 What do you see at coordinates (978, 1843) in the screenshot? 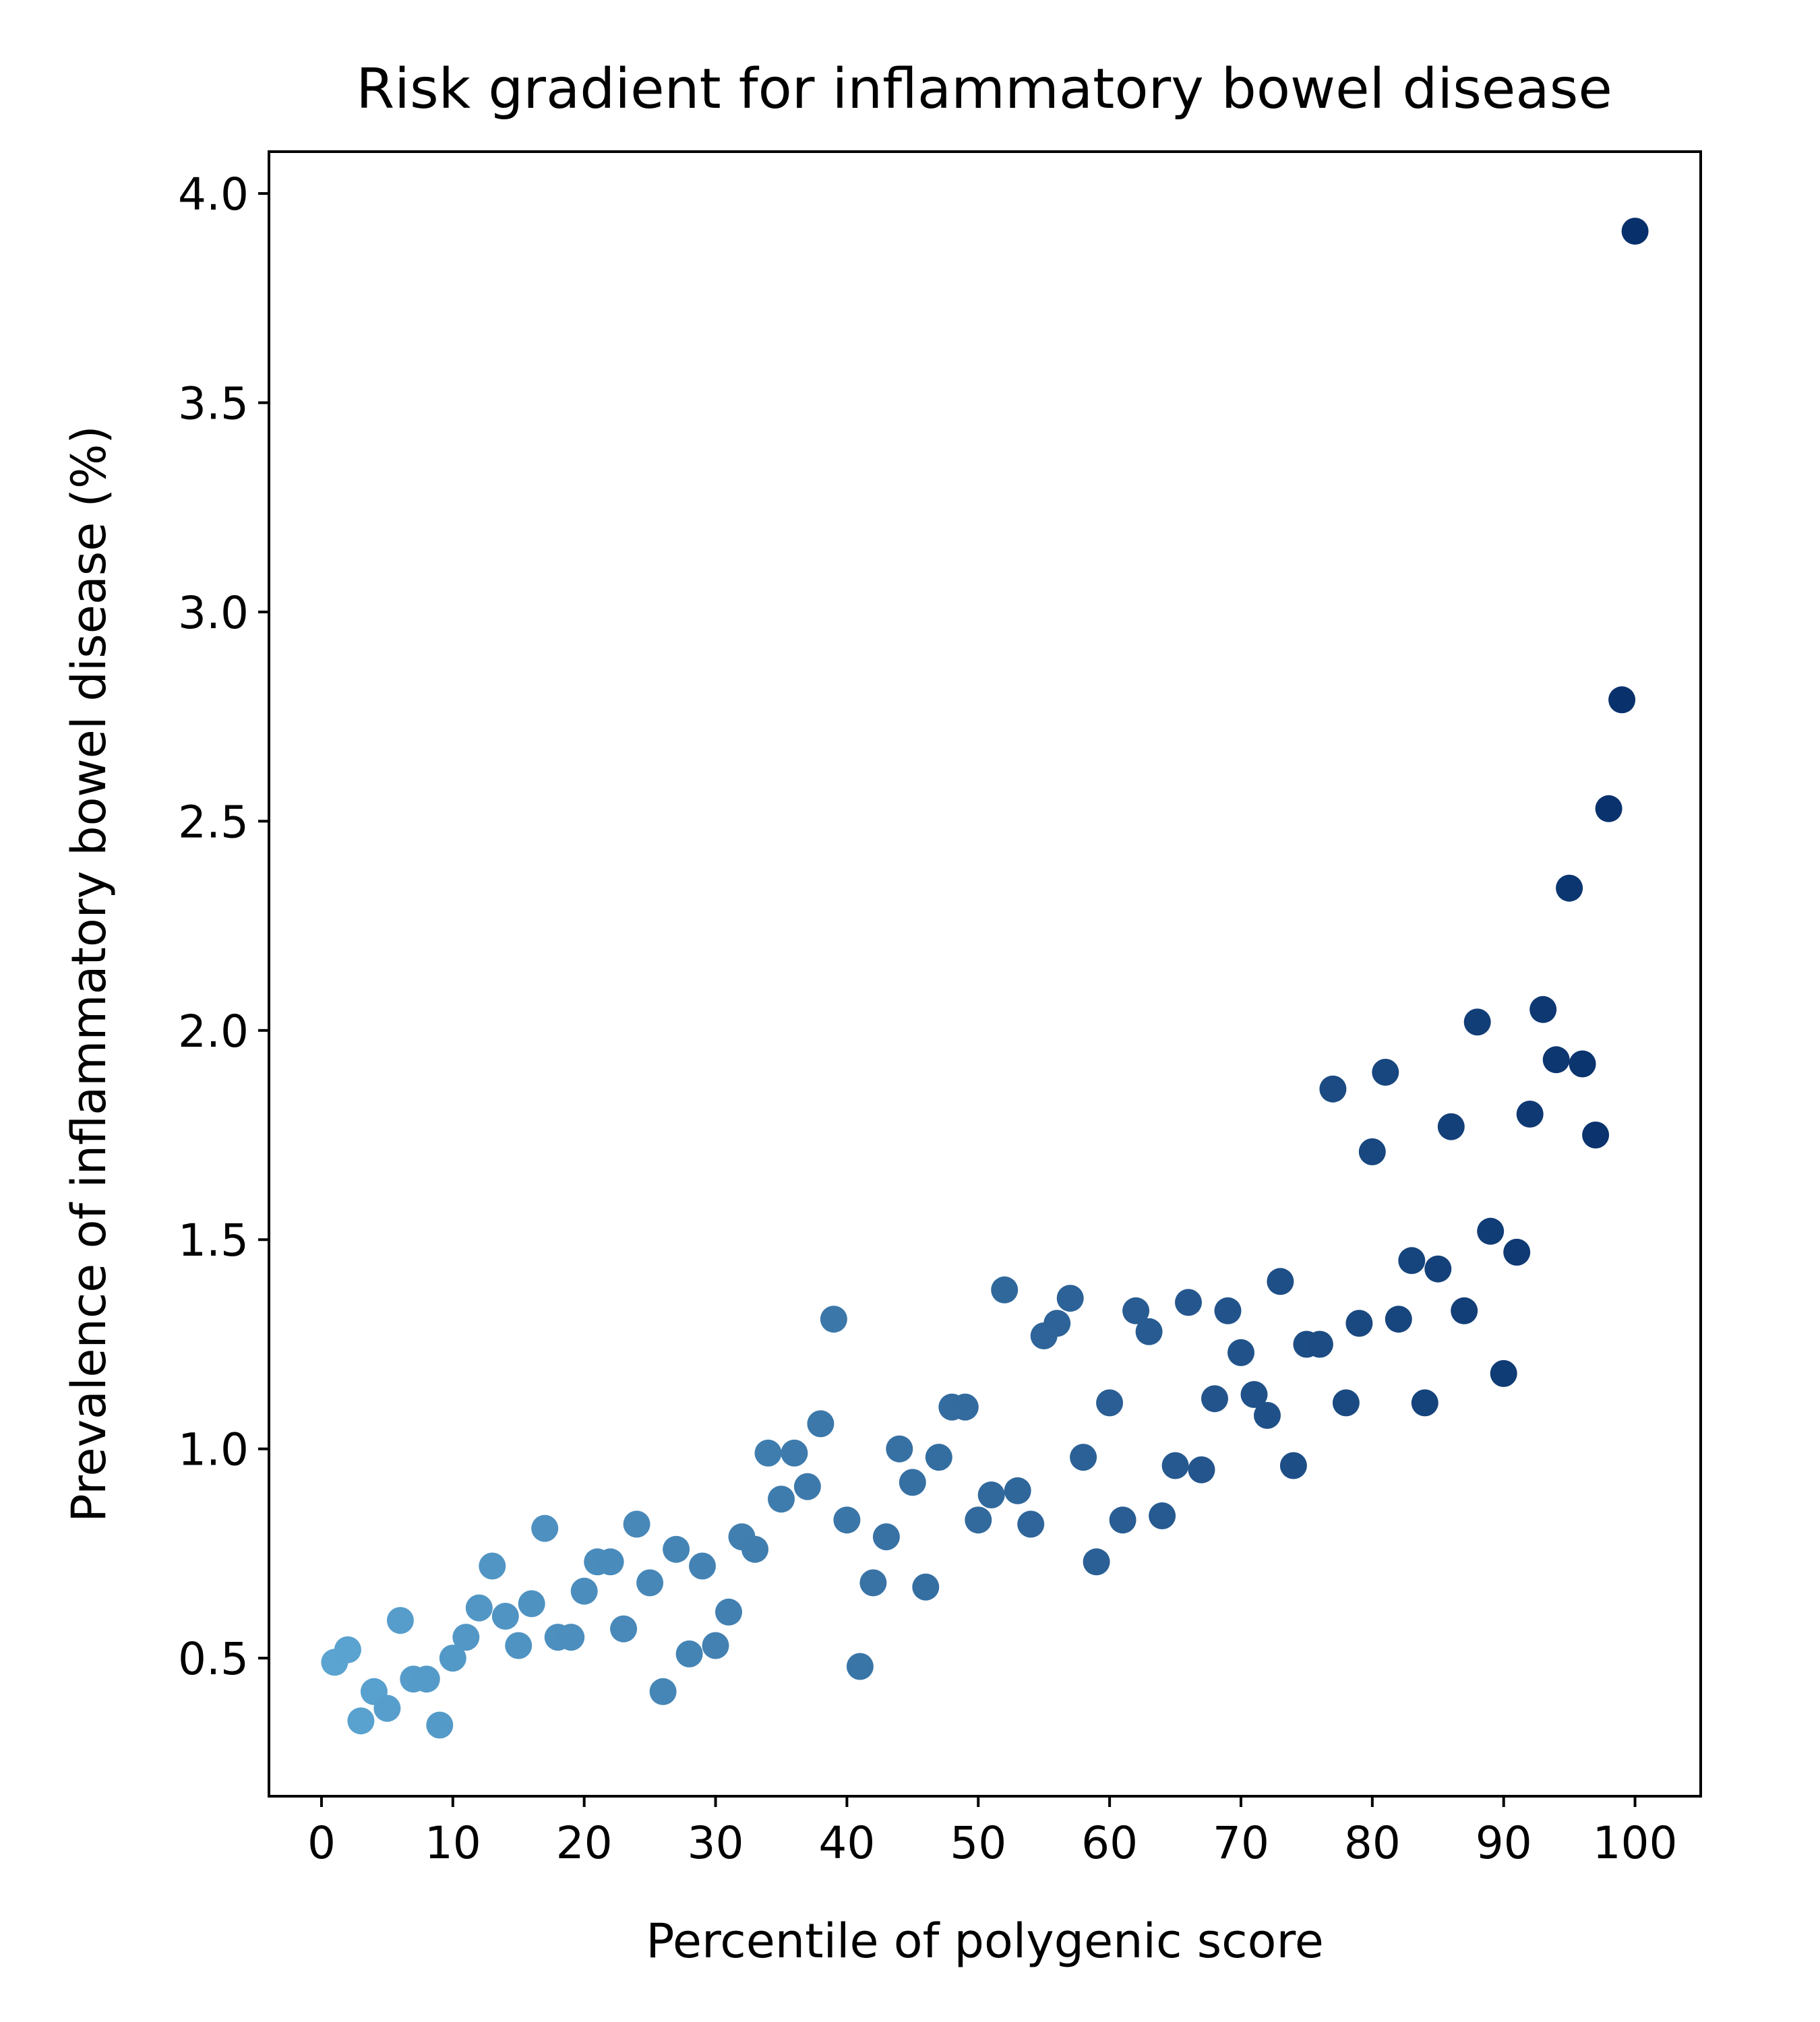
I see `x-tick-label: 50` at bounding box center [978, 1843].